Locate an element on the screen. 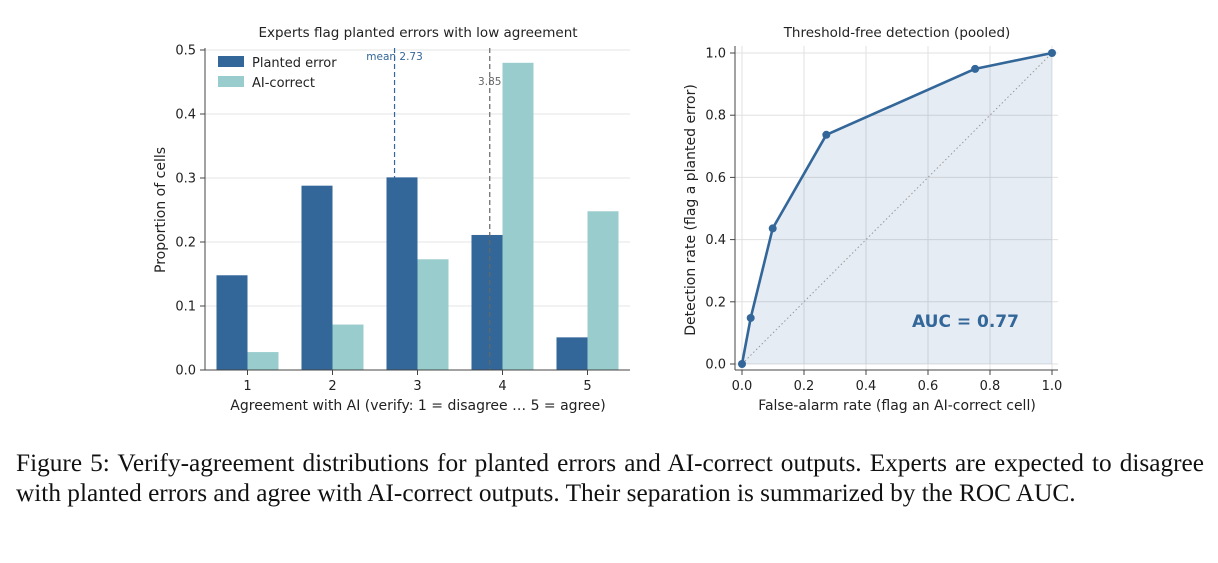  roc-x-tick-label: 0.2 is located at coordinates (804, 386).